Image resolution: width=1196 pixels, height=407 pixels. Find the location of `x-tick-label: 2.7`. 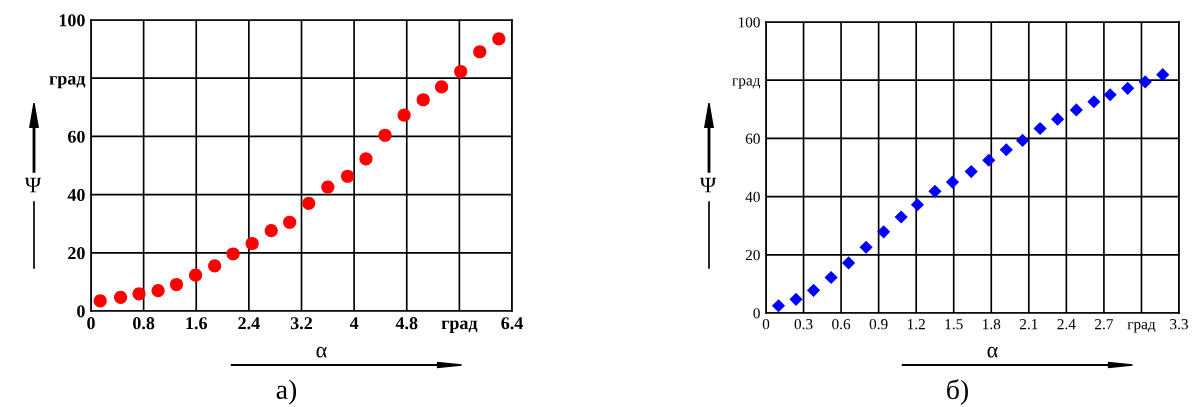

x-tick-label: 2.7 is located at coordinates (1104, 324).